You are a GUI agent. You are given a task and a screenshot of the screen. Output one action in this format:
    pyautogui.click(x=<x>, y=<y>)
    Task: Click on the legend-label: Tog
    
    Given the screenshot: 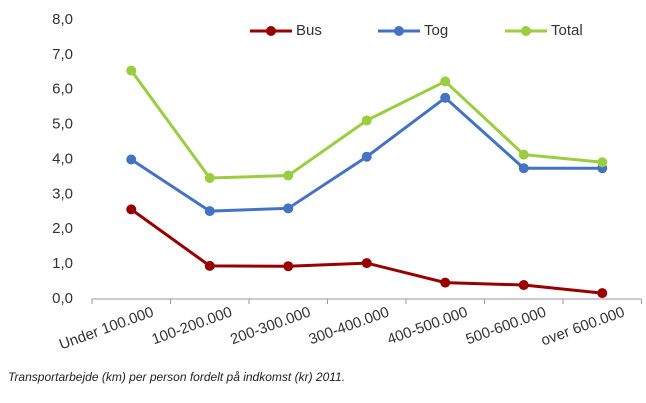 What is the action you would take?
    pyautogui.click(x=436, y=30)
    